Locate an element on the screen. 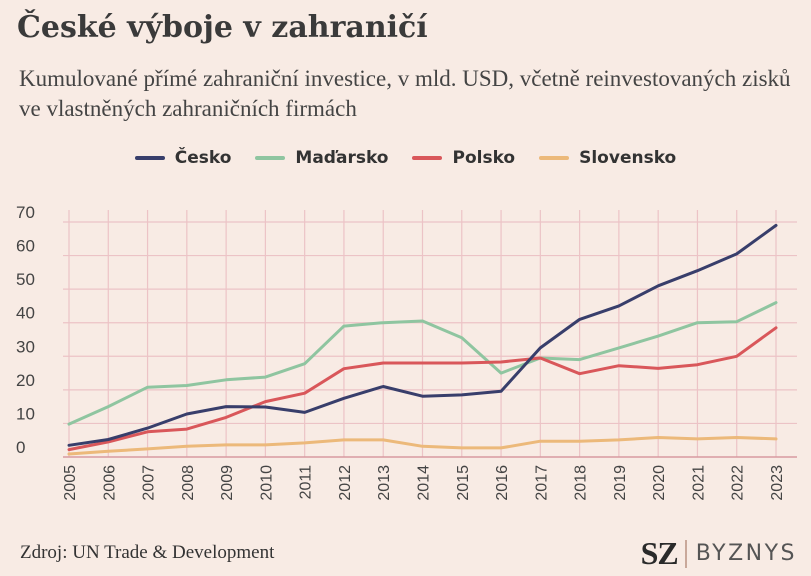 The width and height of the screenshot is (811, 576). x-tick-label: 2023 is located at coordinates (777, 483).